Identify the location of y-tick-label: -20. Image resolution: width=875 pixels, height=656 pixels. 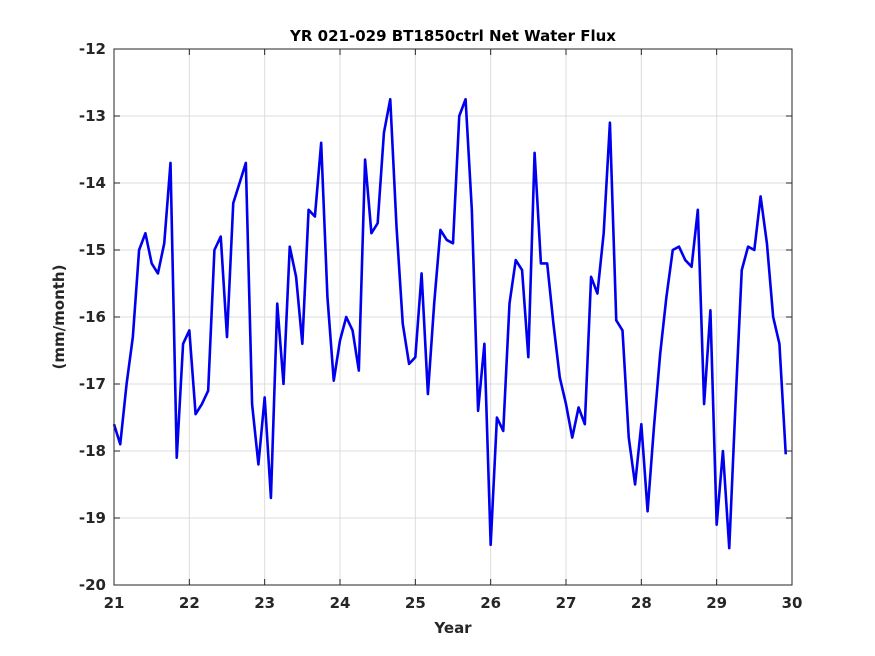
(92, 585).